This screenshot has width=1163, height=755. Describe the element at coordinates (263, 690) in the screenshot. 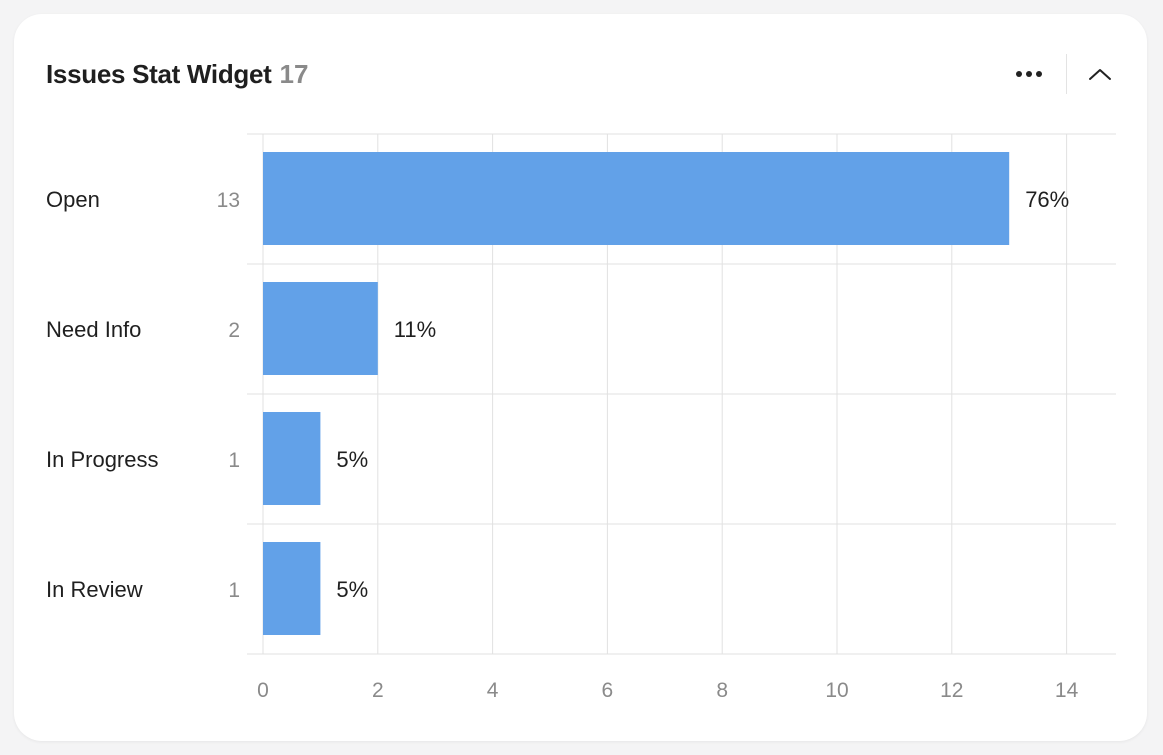

I see `x-tick-label: 0` at that location.